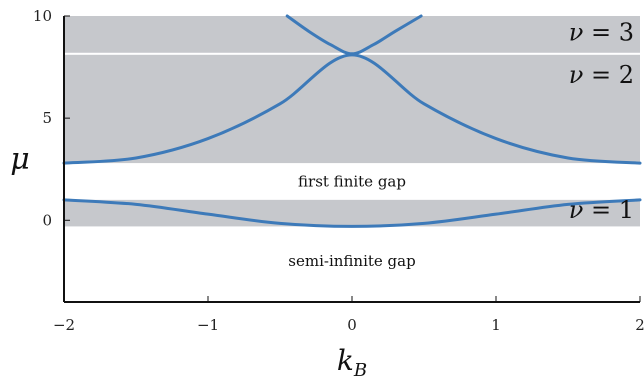  What do you see at coordinates (601, 32) in the screenshot?
I see `band-label-3: ν = 3` at bounding box center [601, 32].